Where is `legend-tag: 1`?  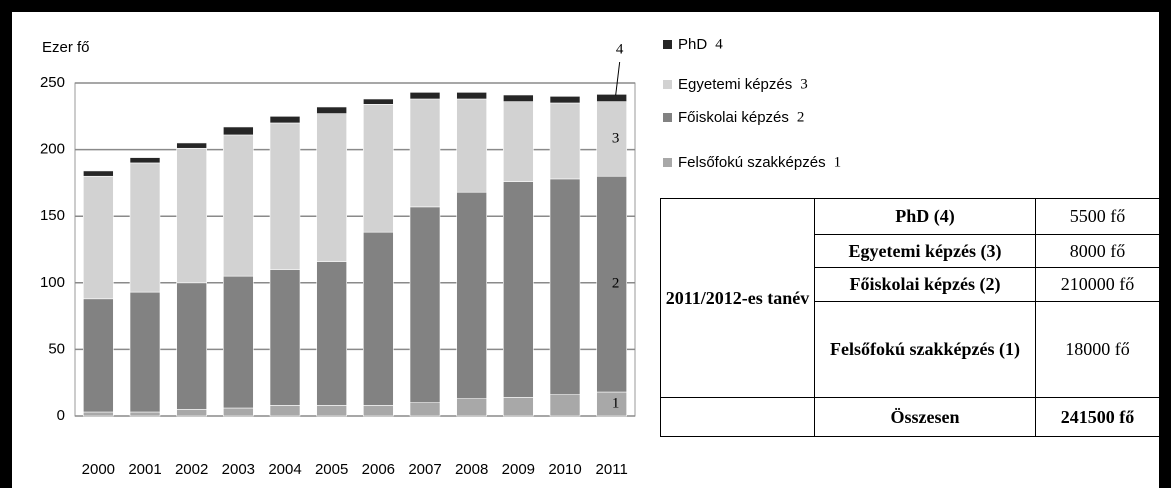
legend-tag: 1 is located at coordinates (838, 162).